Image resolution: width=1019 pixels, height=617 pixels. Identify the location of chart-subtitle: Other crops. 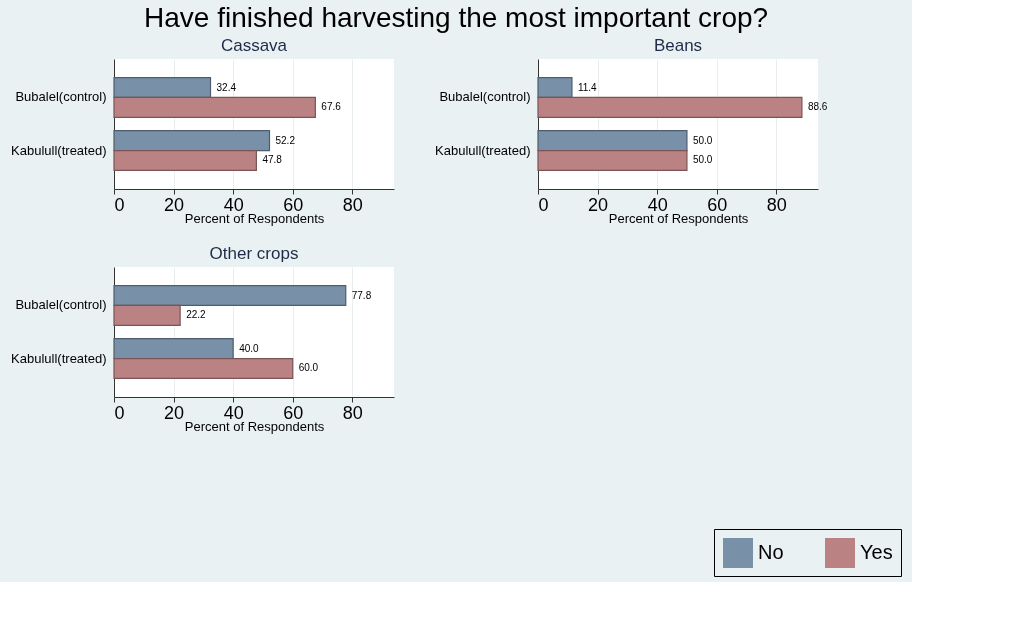
(254, 253).